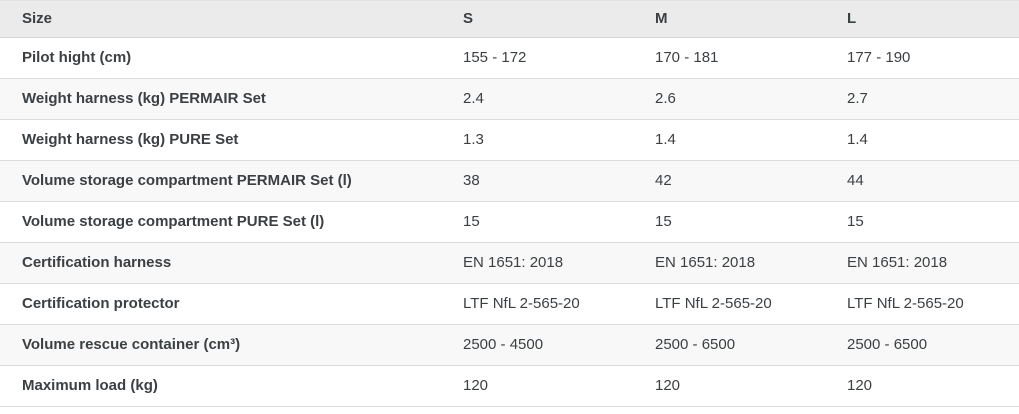  What do you see at coordinates (101, 303) in the screenshot?
I see `row-label: Certification protector` at bounding box center [101, 303].